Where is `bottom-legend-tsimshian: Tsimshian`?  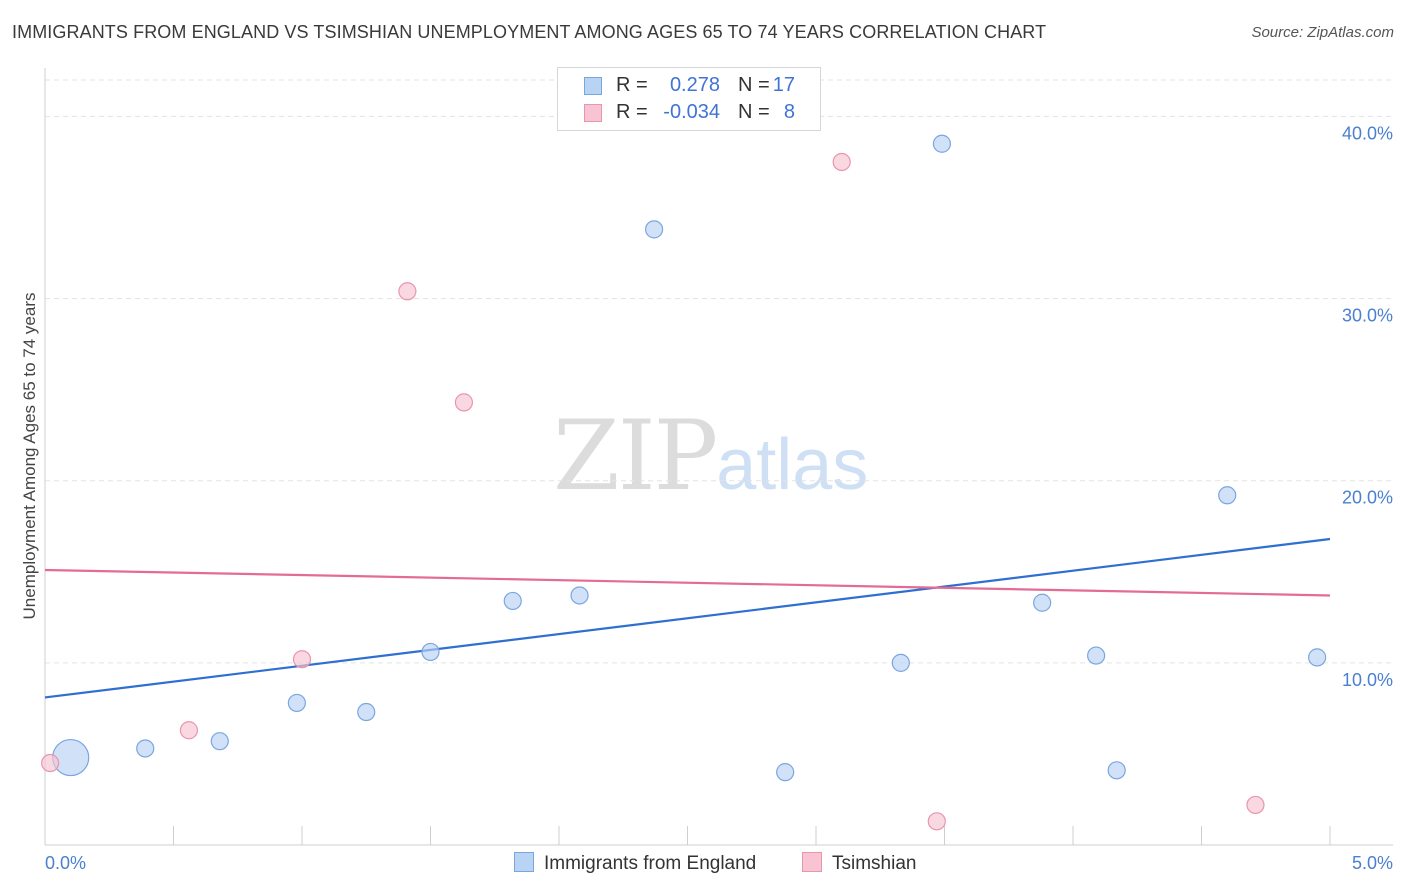
bottom-legend-tsimshian: Tsimshian is located at coordinates (859, 863).